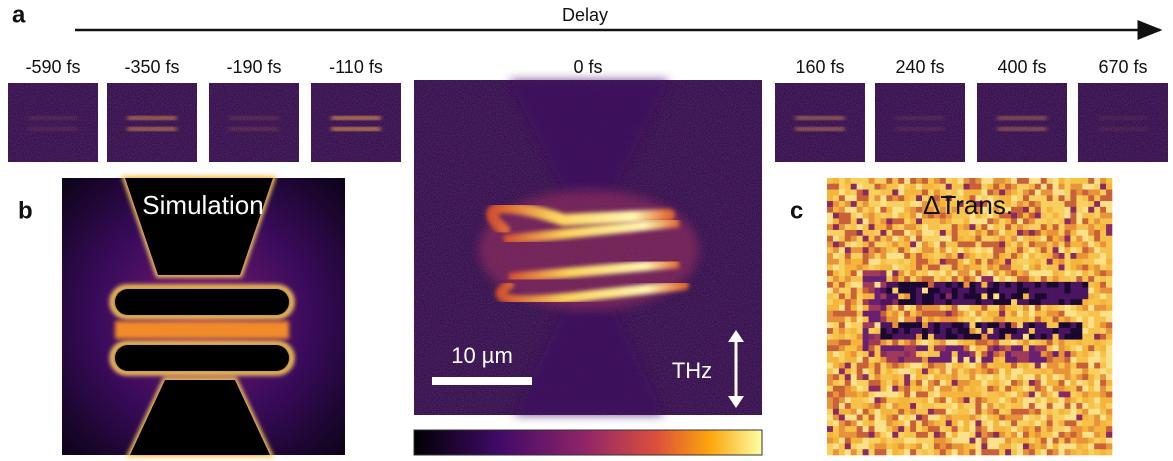 Image resolution: width=1173 pixels, height=461 pixels. Describe the element at coordinates (202, 205) in the screenshot. I see `panel-title: Simulation` at that location.